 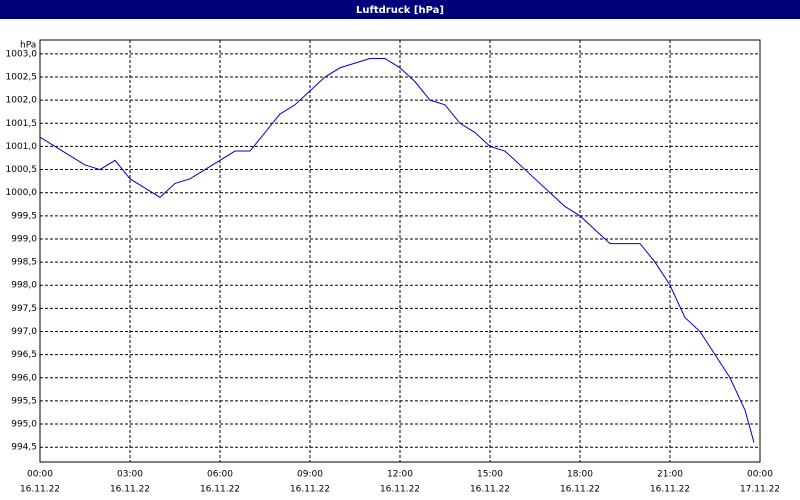 I want to click on x-tick-label: 03:00, so click(x=130, y=475).